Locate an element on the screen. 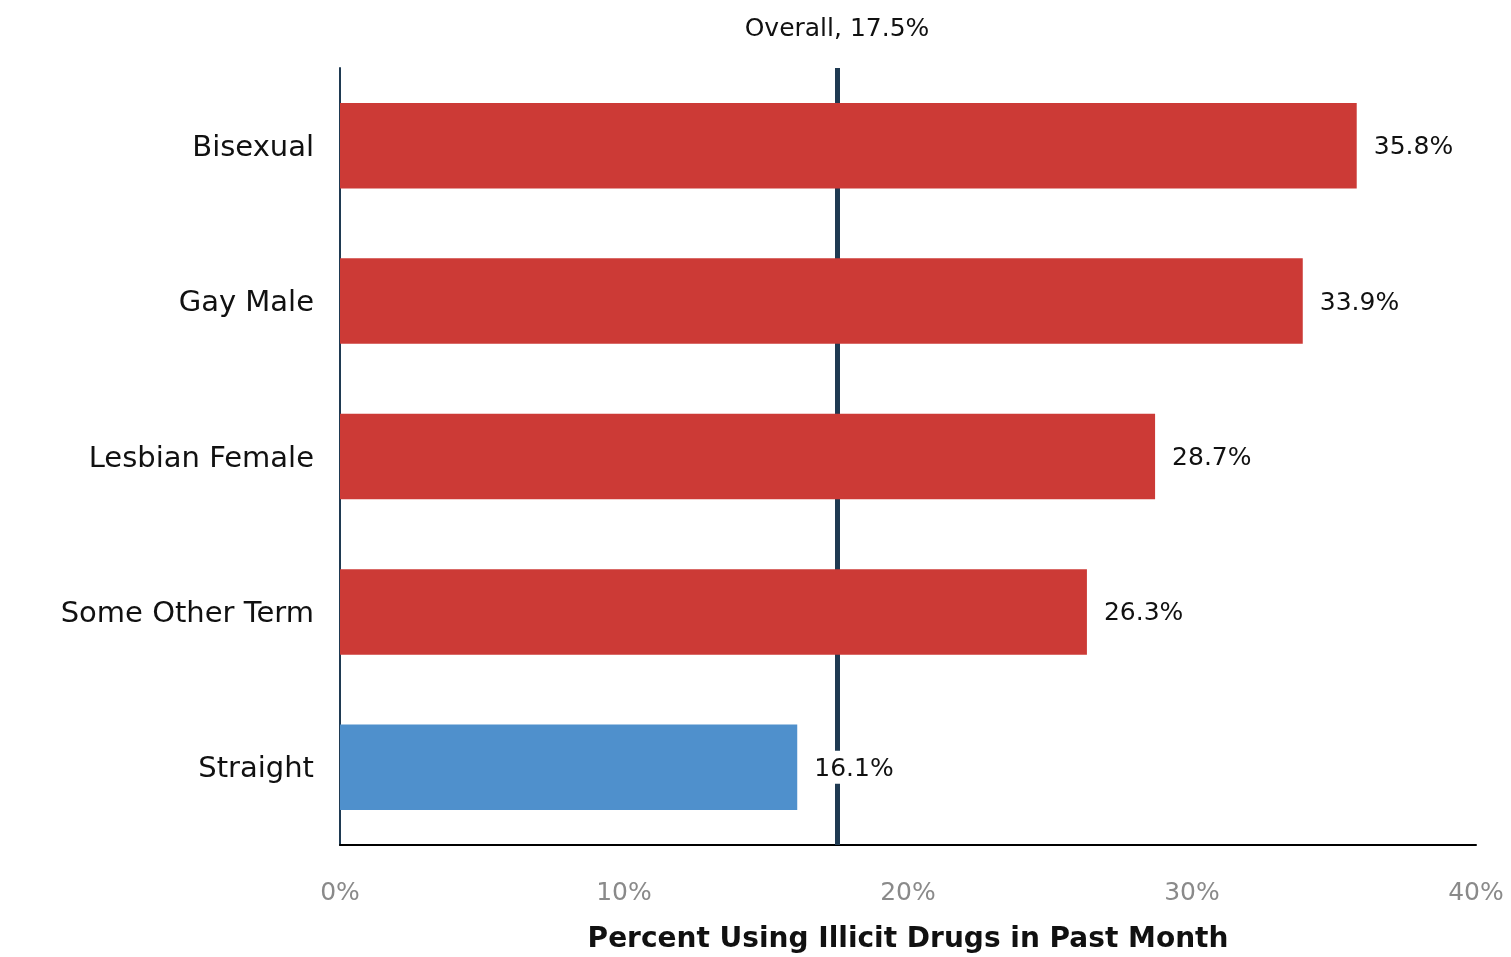 The height and width of the screenshot is (957, 1511). y-tick-label: Lesbian Female is located at coordinates (201, 456).